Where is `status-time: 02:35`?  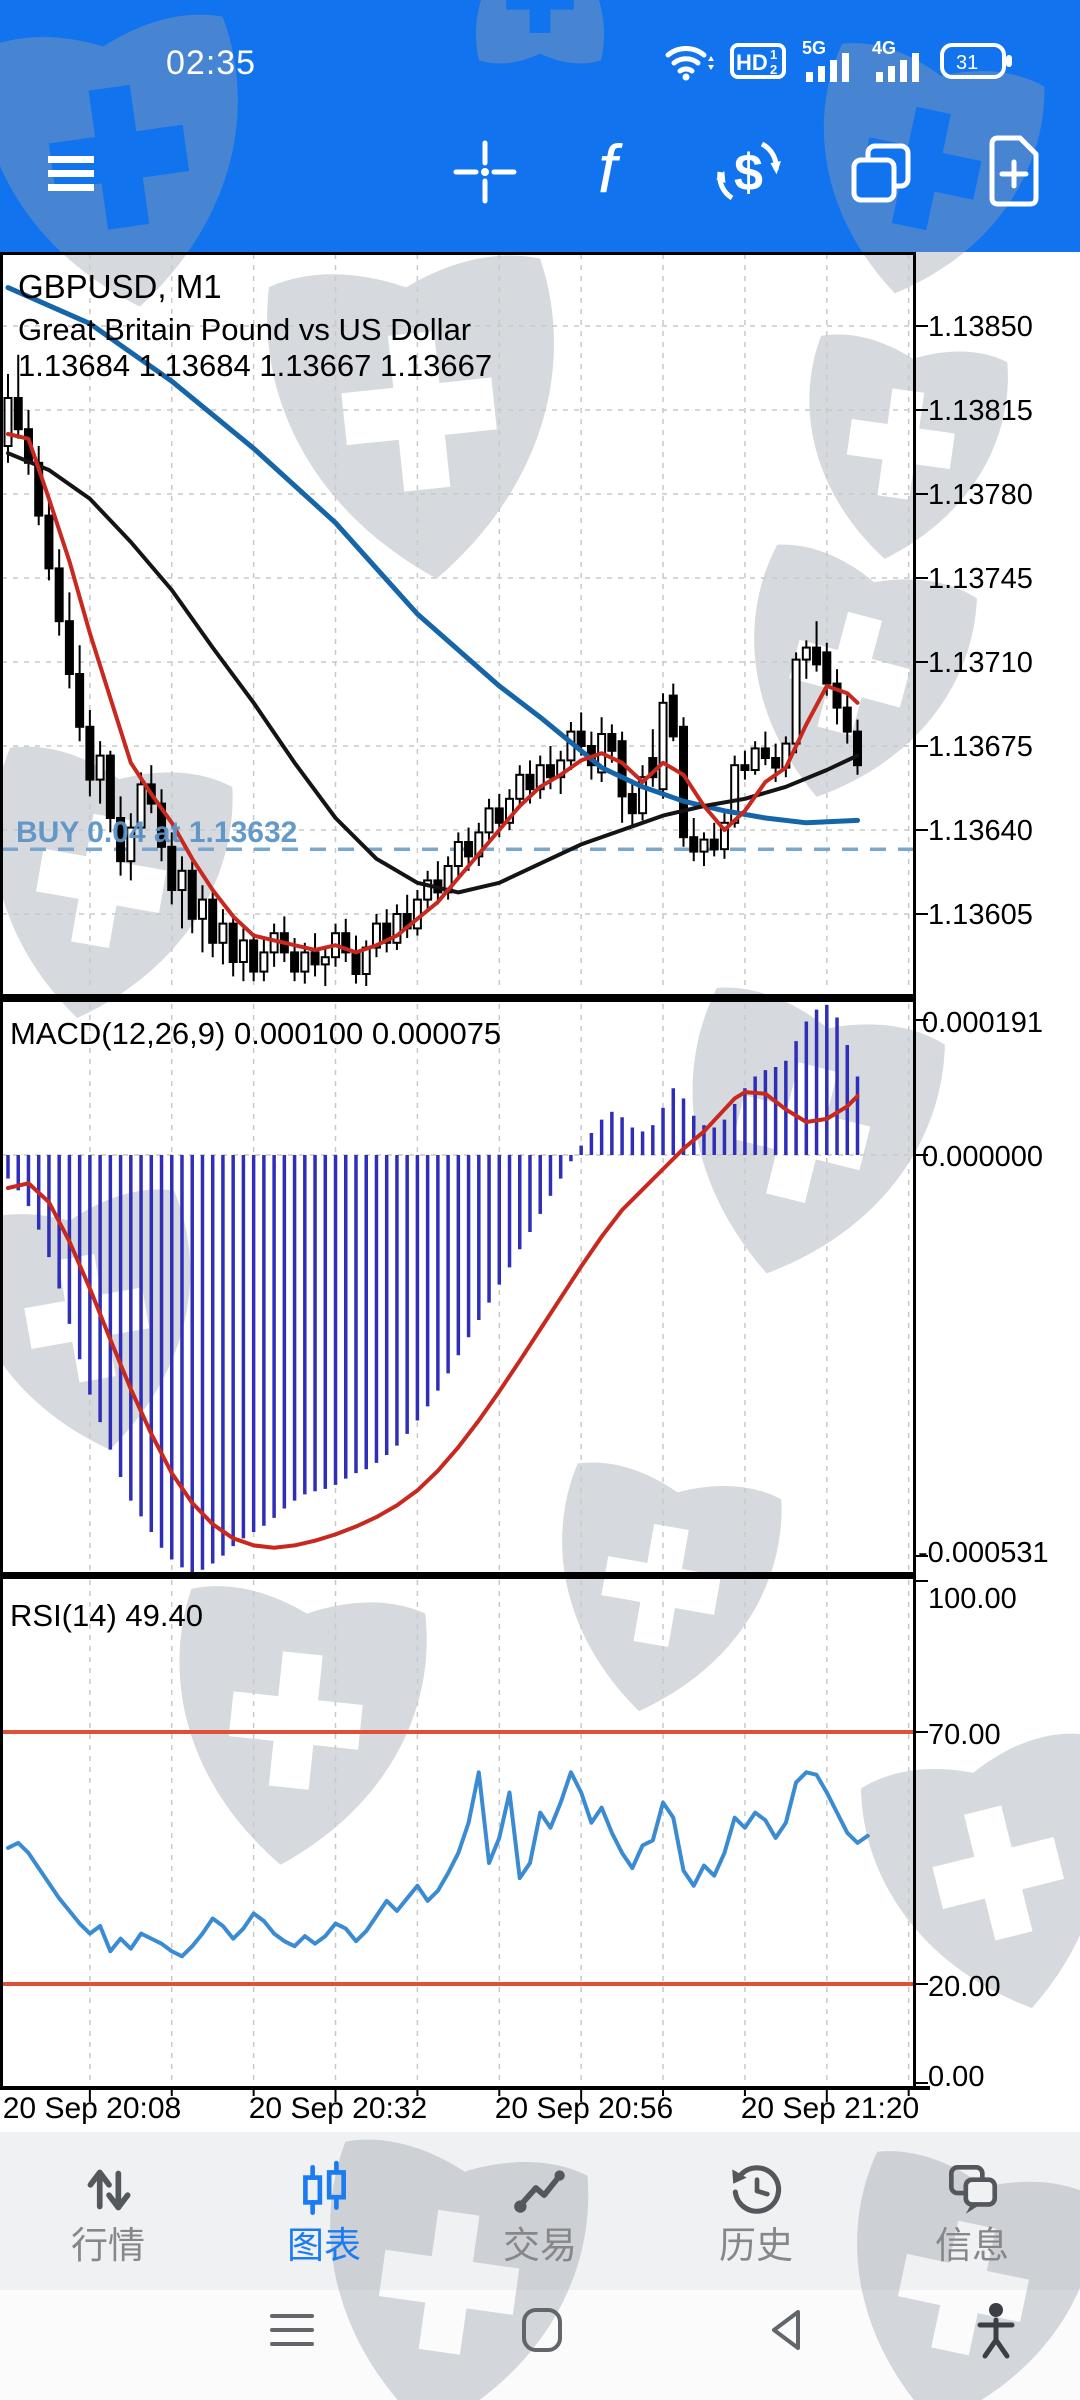
status-time: 02:35 is located at coordinates (211, 63).